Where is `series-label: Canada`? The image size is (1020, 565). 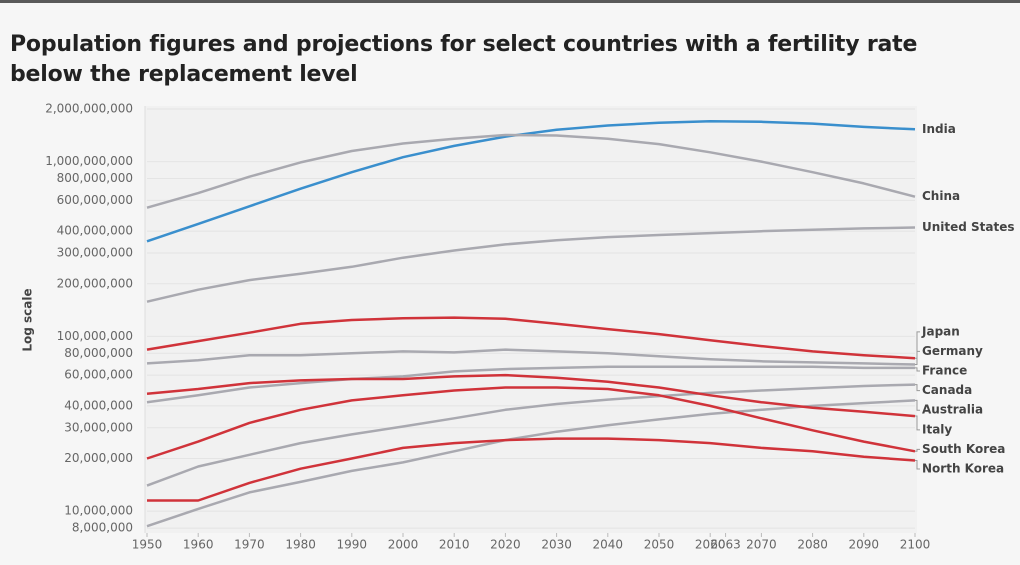
series-label: Canada is located at coordinates (947, 390).